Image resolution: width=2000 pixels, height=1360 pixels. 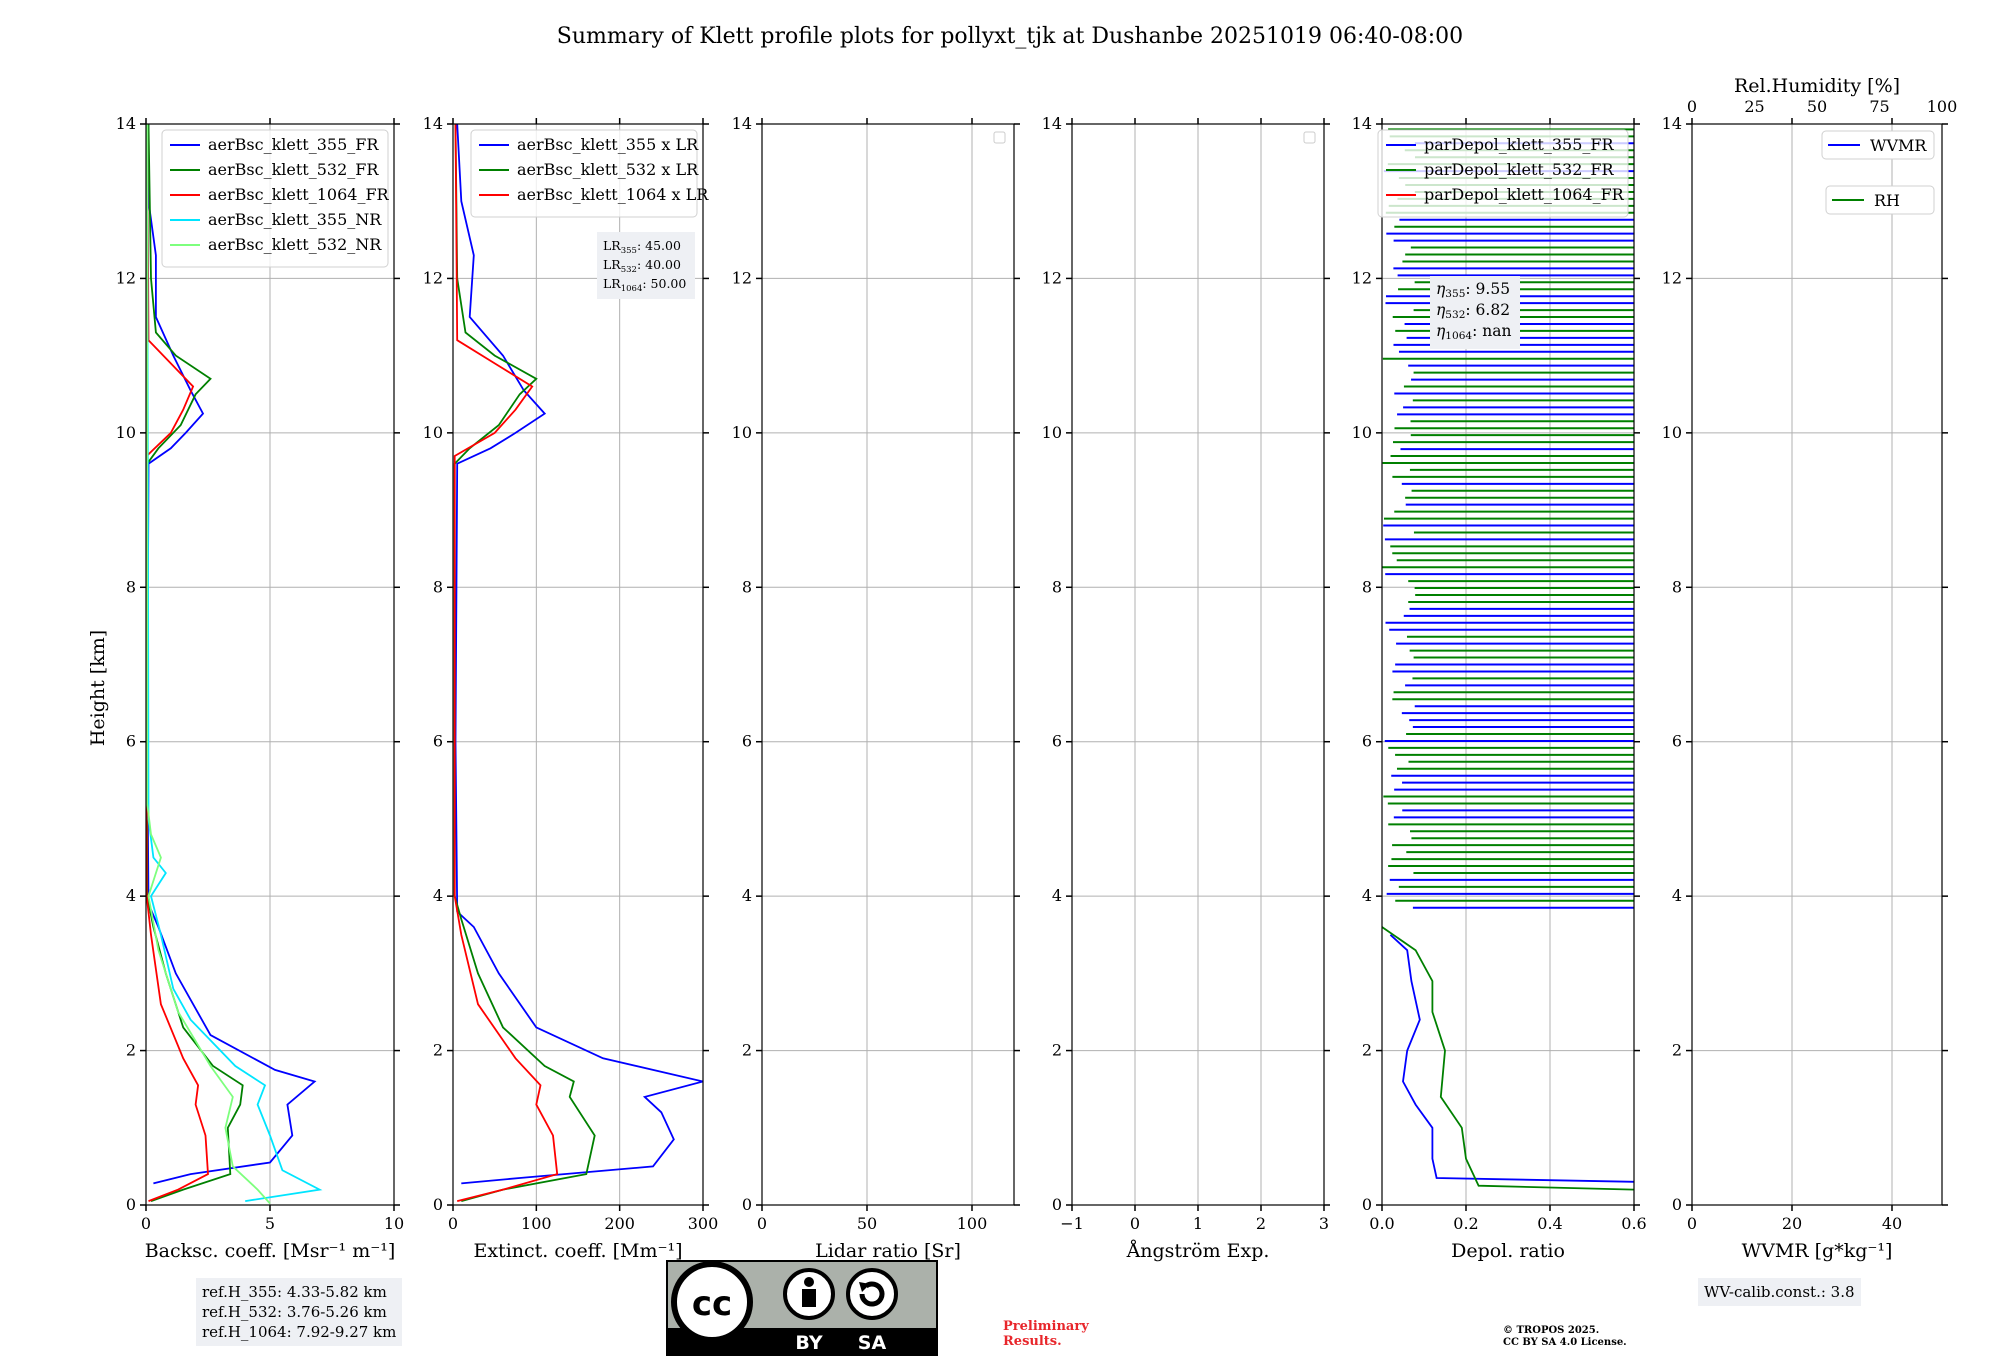 I want to click on x-tick-label: 100, so click(x=972, y=1223).